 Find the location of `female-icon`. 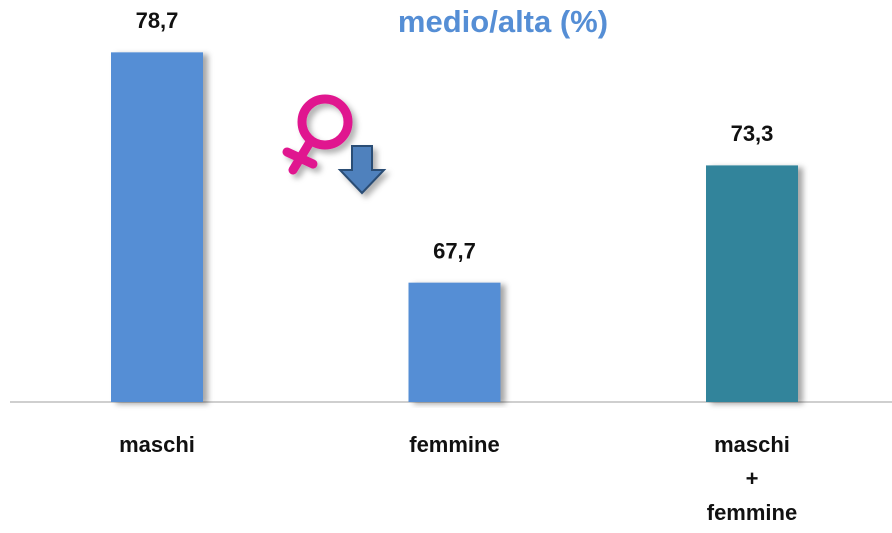

female-icon is located at coordinates (334, 144).